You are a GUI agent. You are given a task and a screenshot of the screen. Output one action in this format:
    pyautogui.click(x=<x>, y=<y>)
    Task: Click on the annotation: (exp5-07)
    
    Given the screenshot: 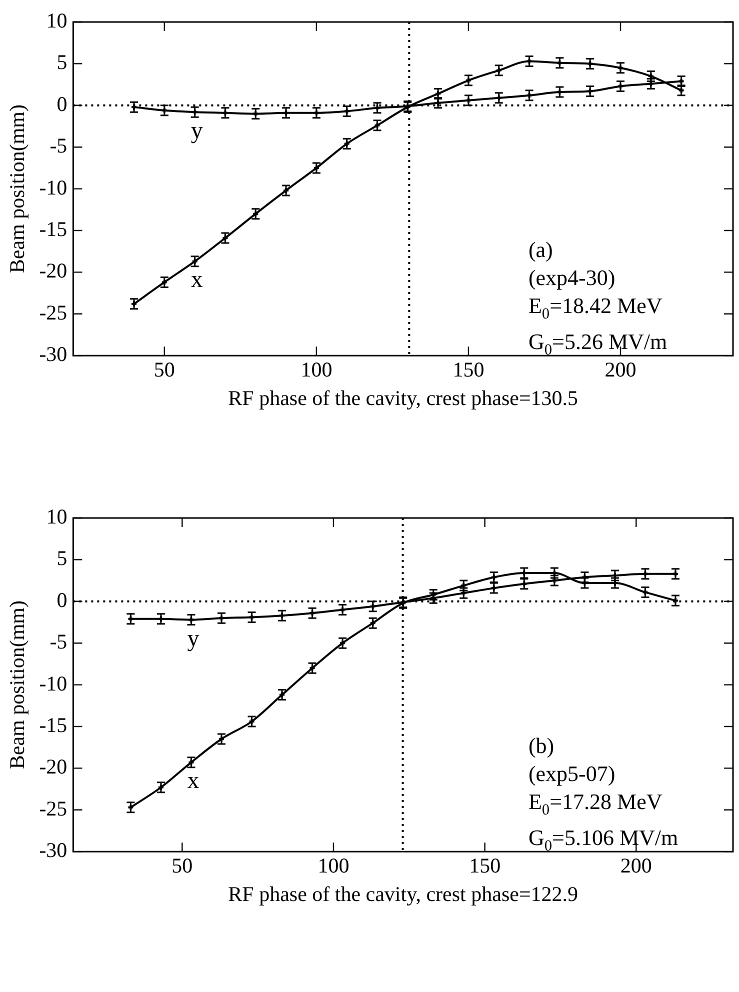 What is the action you would take?
    pyautogui.click(x=572, y=774)
    